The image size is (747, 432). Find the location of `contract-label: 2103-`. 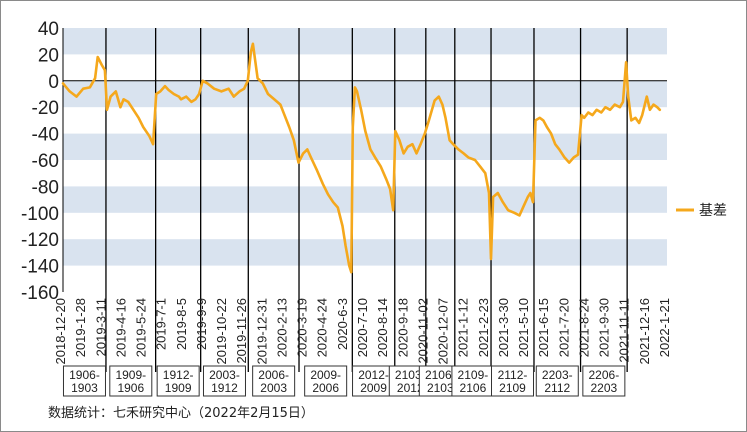

contract-label: 2103- is located at coordinates (410, 375).